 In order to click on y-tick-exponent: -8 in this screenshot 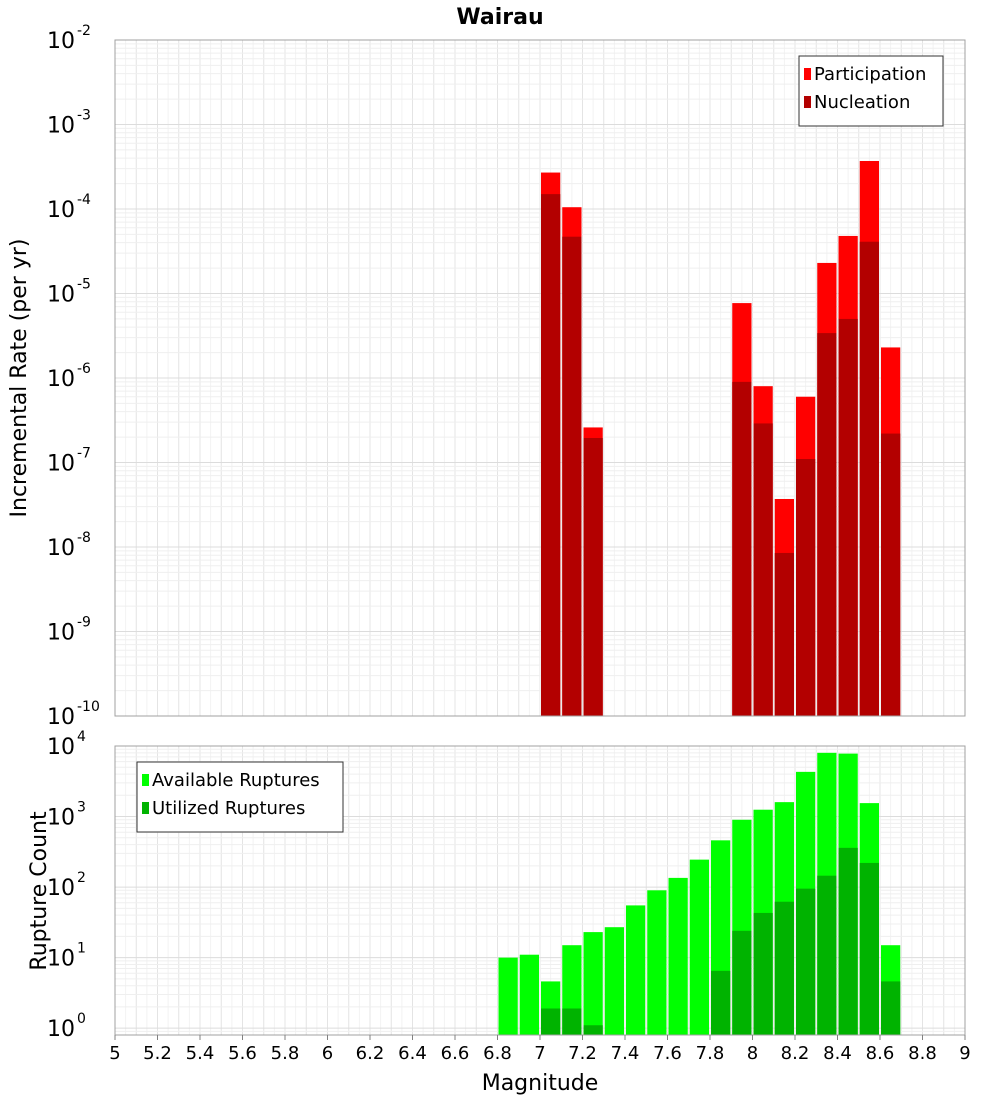, I will do `click(84, 538)`.